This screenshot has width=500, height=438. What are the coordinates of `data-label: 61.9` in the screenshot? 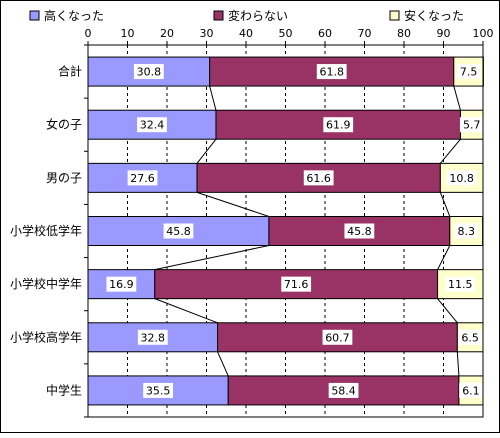 It's located at (338, 125).